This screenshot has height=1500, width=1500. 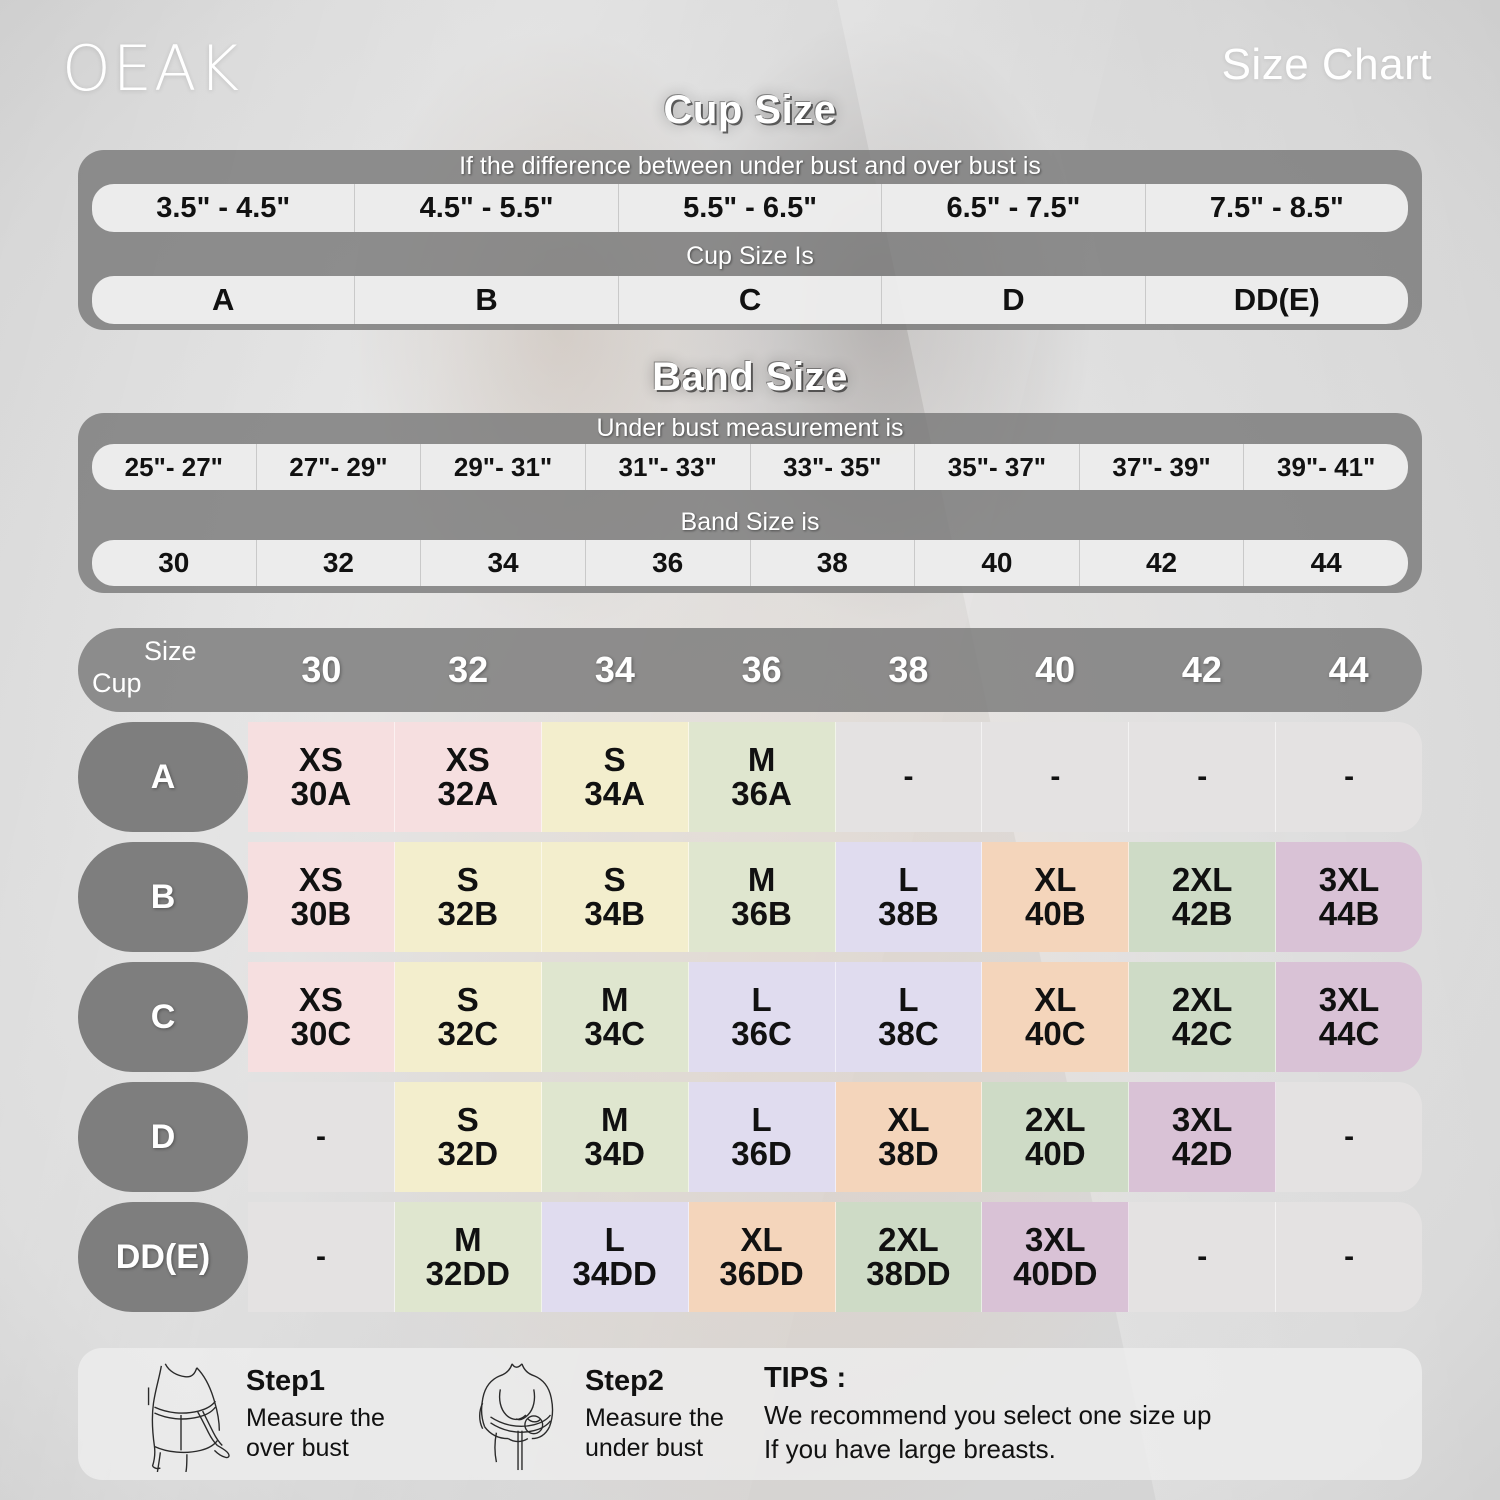 What do you see at coordinates (997, 563) in the screenshot?
I see `band-value-chip-5: 40` at bounding box center [997, 563].